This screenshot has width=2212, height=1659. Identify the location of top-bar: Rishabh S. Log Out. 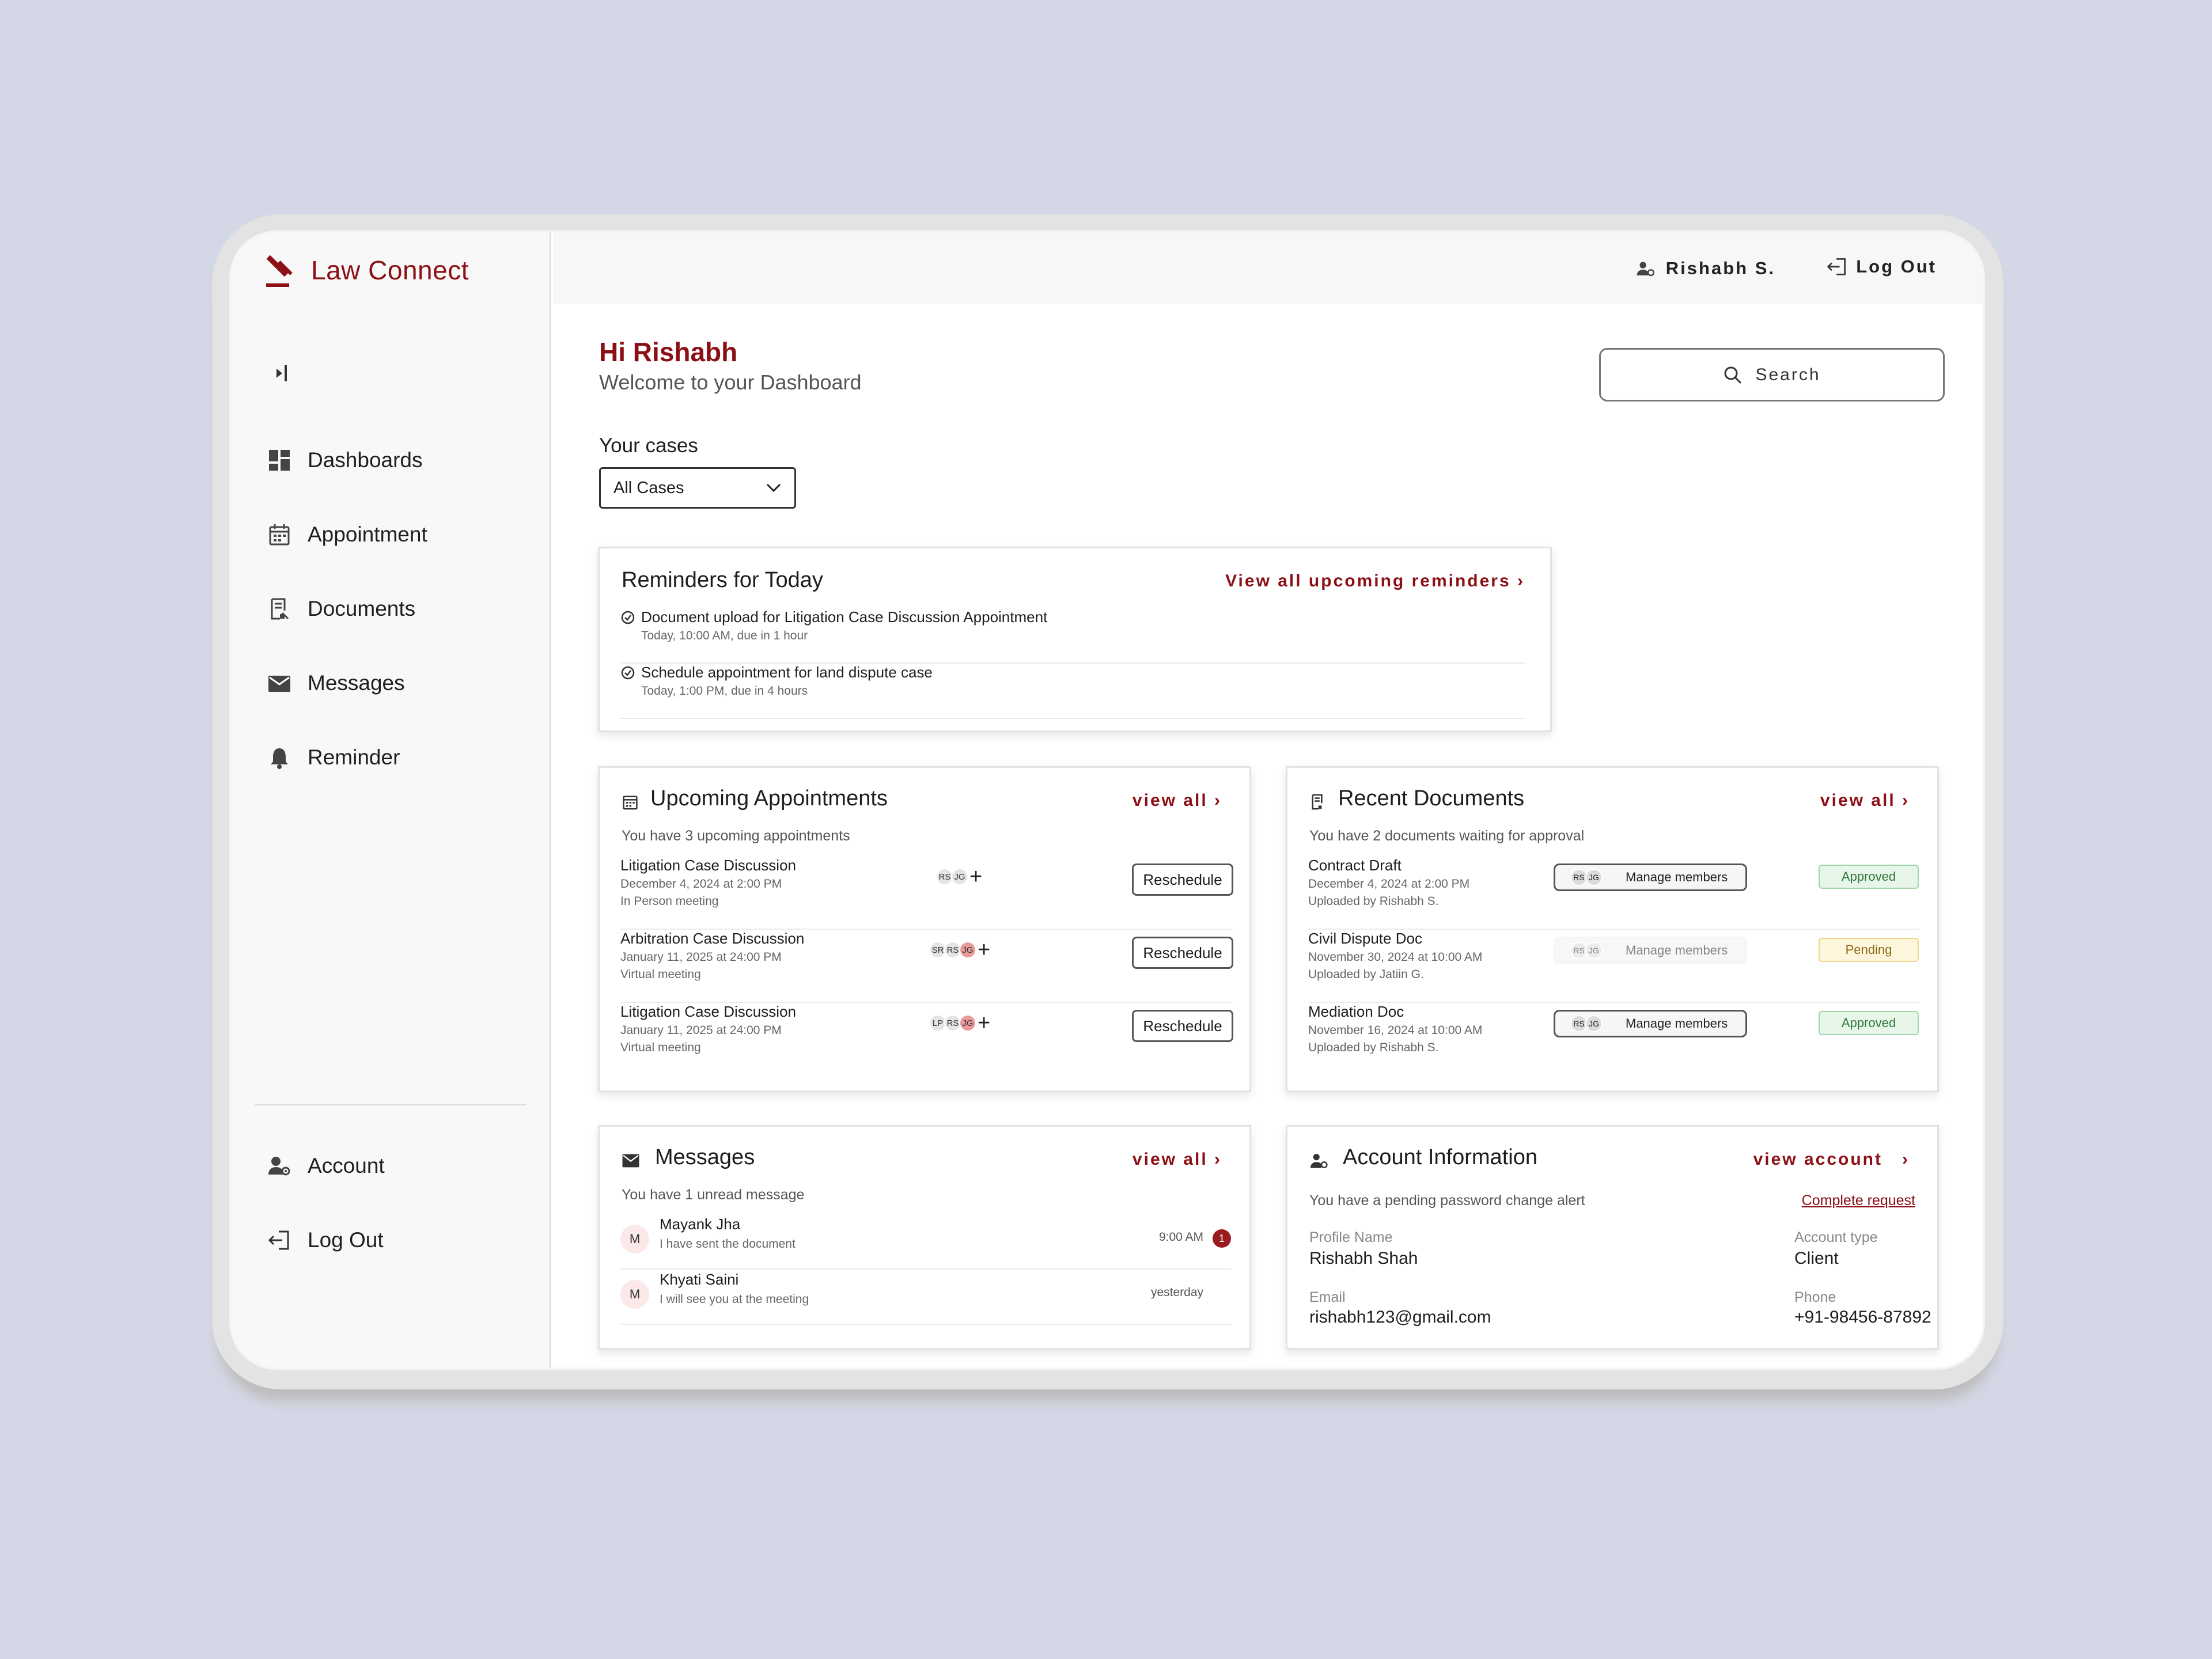
(1268, 268).